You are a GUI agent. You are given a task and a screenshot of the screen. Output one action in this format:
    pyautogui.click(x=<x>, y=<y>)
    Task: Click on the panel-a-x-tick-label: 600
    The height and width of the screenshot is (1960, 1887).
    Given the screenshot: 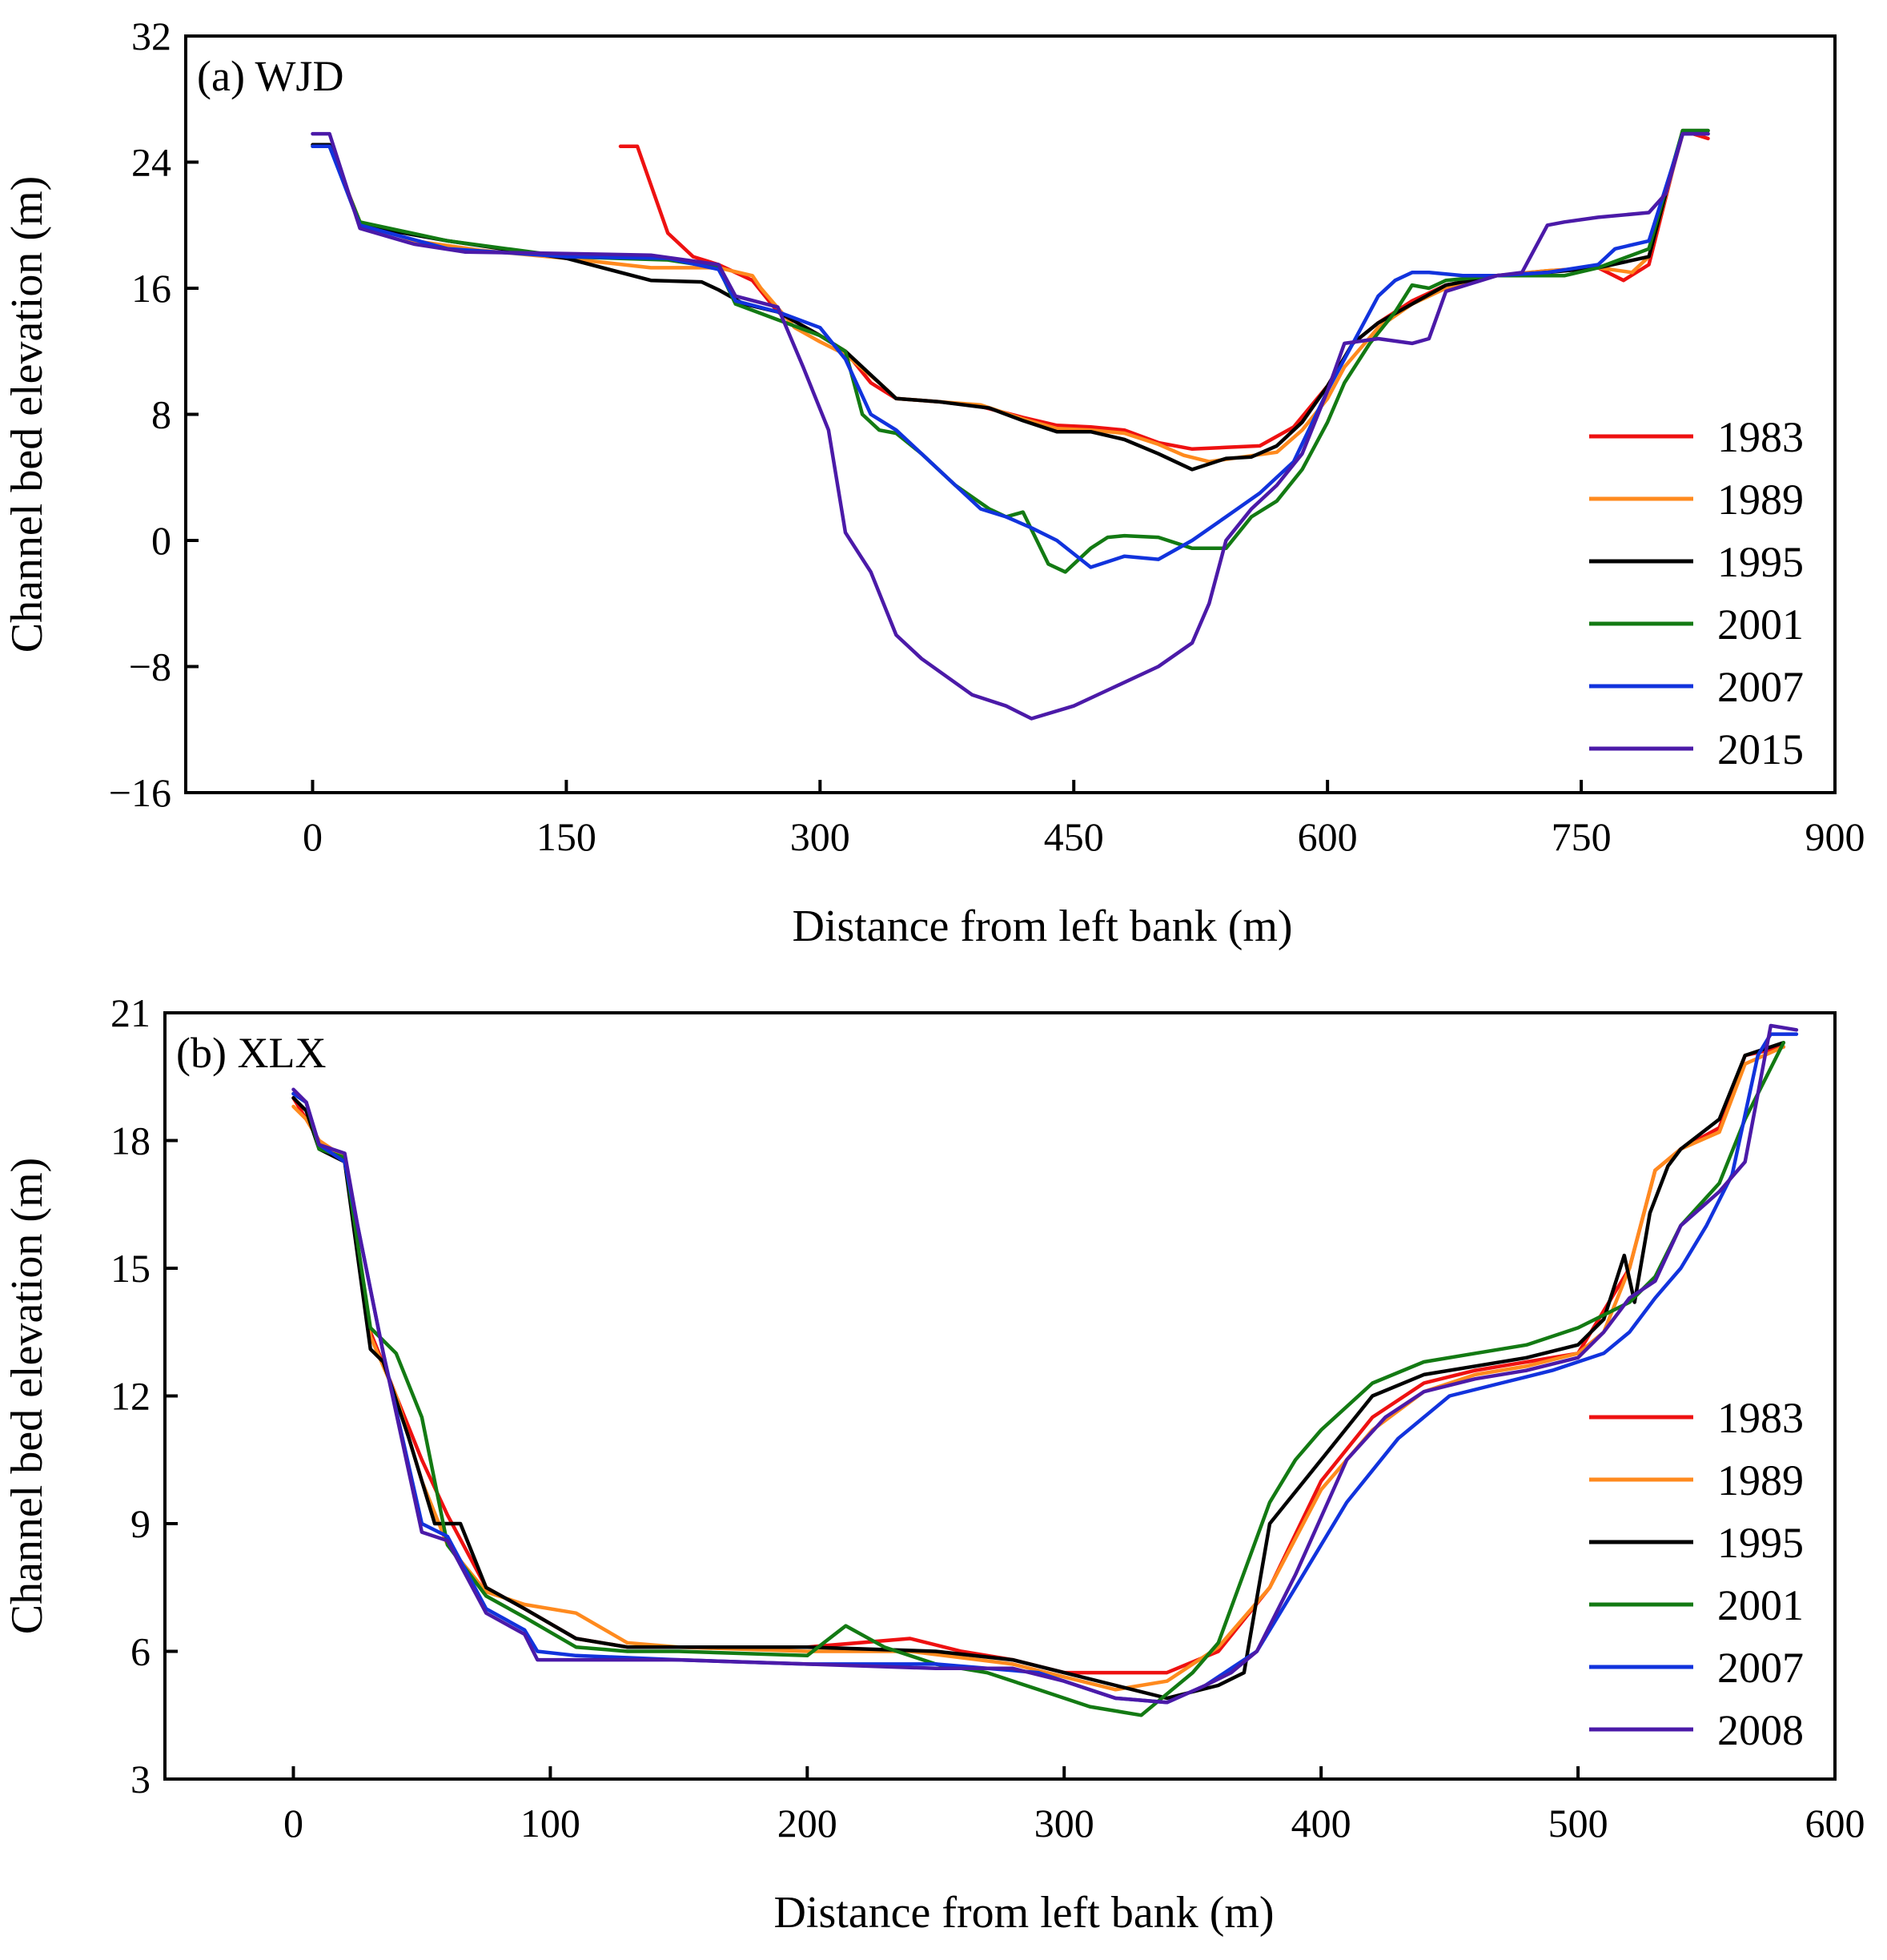 What is the action you would take?
    pyautogui.click(x=1328, y=837)
    